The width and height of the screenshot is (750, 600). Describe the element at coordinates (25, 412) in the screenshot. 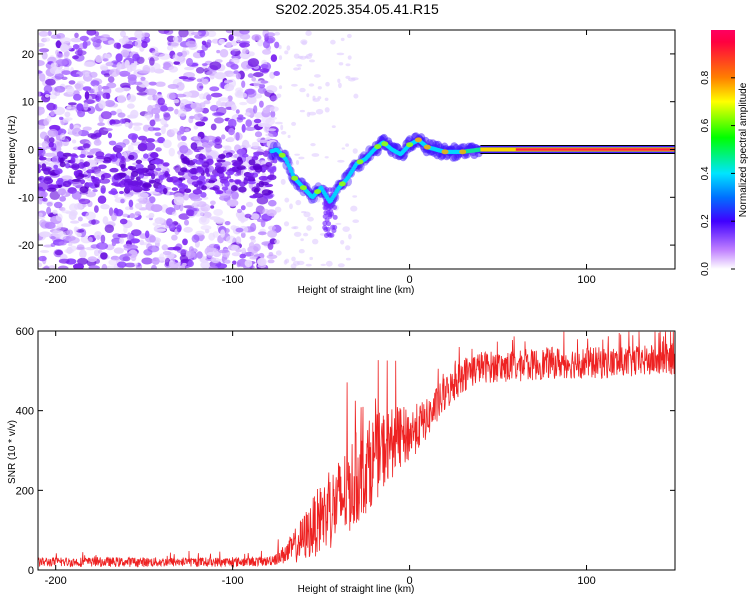

I see `y-tick-label: 400` at that location.